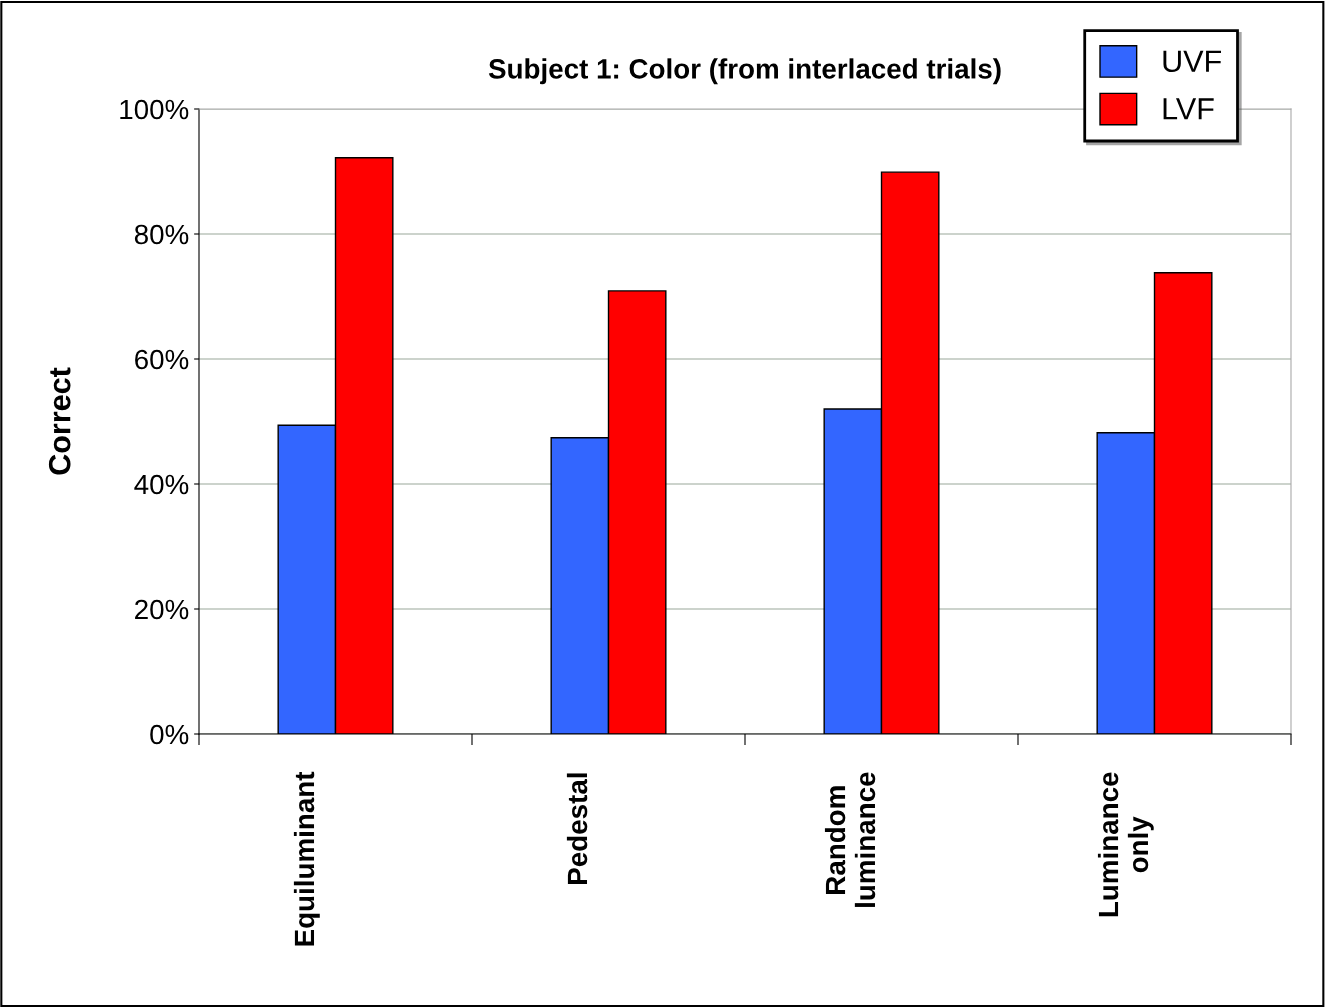  Describe the element at coordinates (744, 71) in the screenshot. I see `chart-title: Subject 1: Color (from interlaced trials)` at that location.